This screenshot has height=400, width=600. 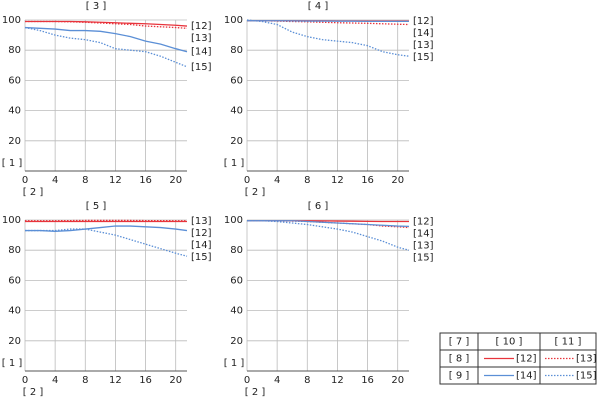 I want to click on table-row-label: [ 8 ], so click(x=459, y=359).